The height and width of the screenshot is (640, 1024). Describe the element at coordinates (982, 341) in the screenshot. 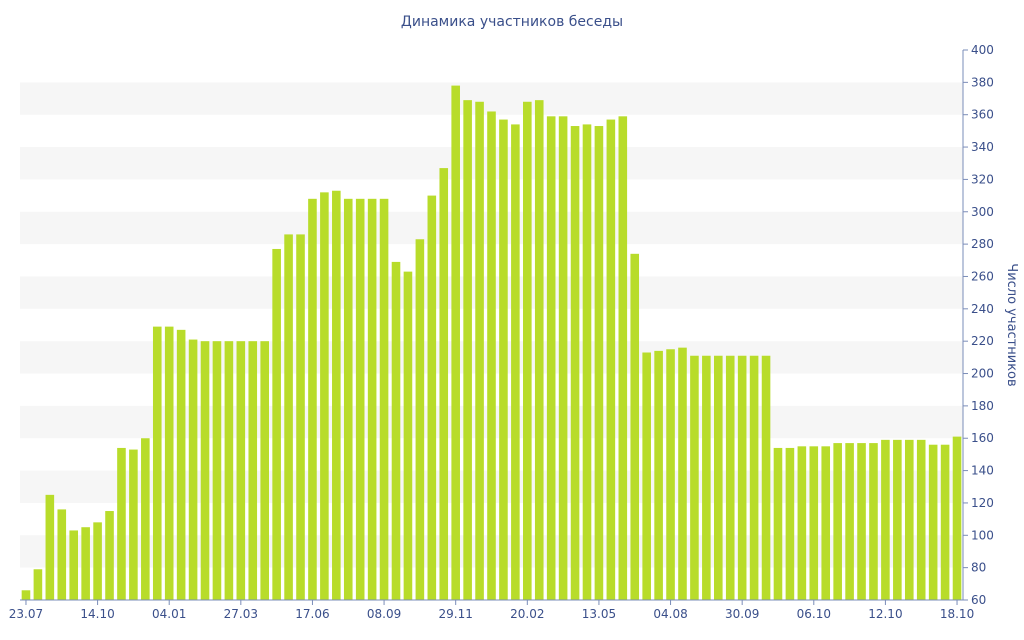

I see `y-tick-label: 220` at that location.